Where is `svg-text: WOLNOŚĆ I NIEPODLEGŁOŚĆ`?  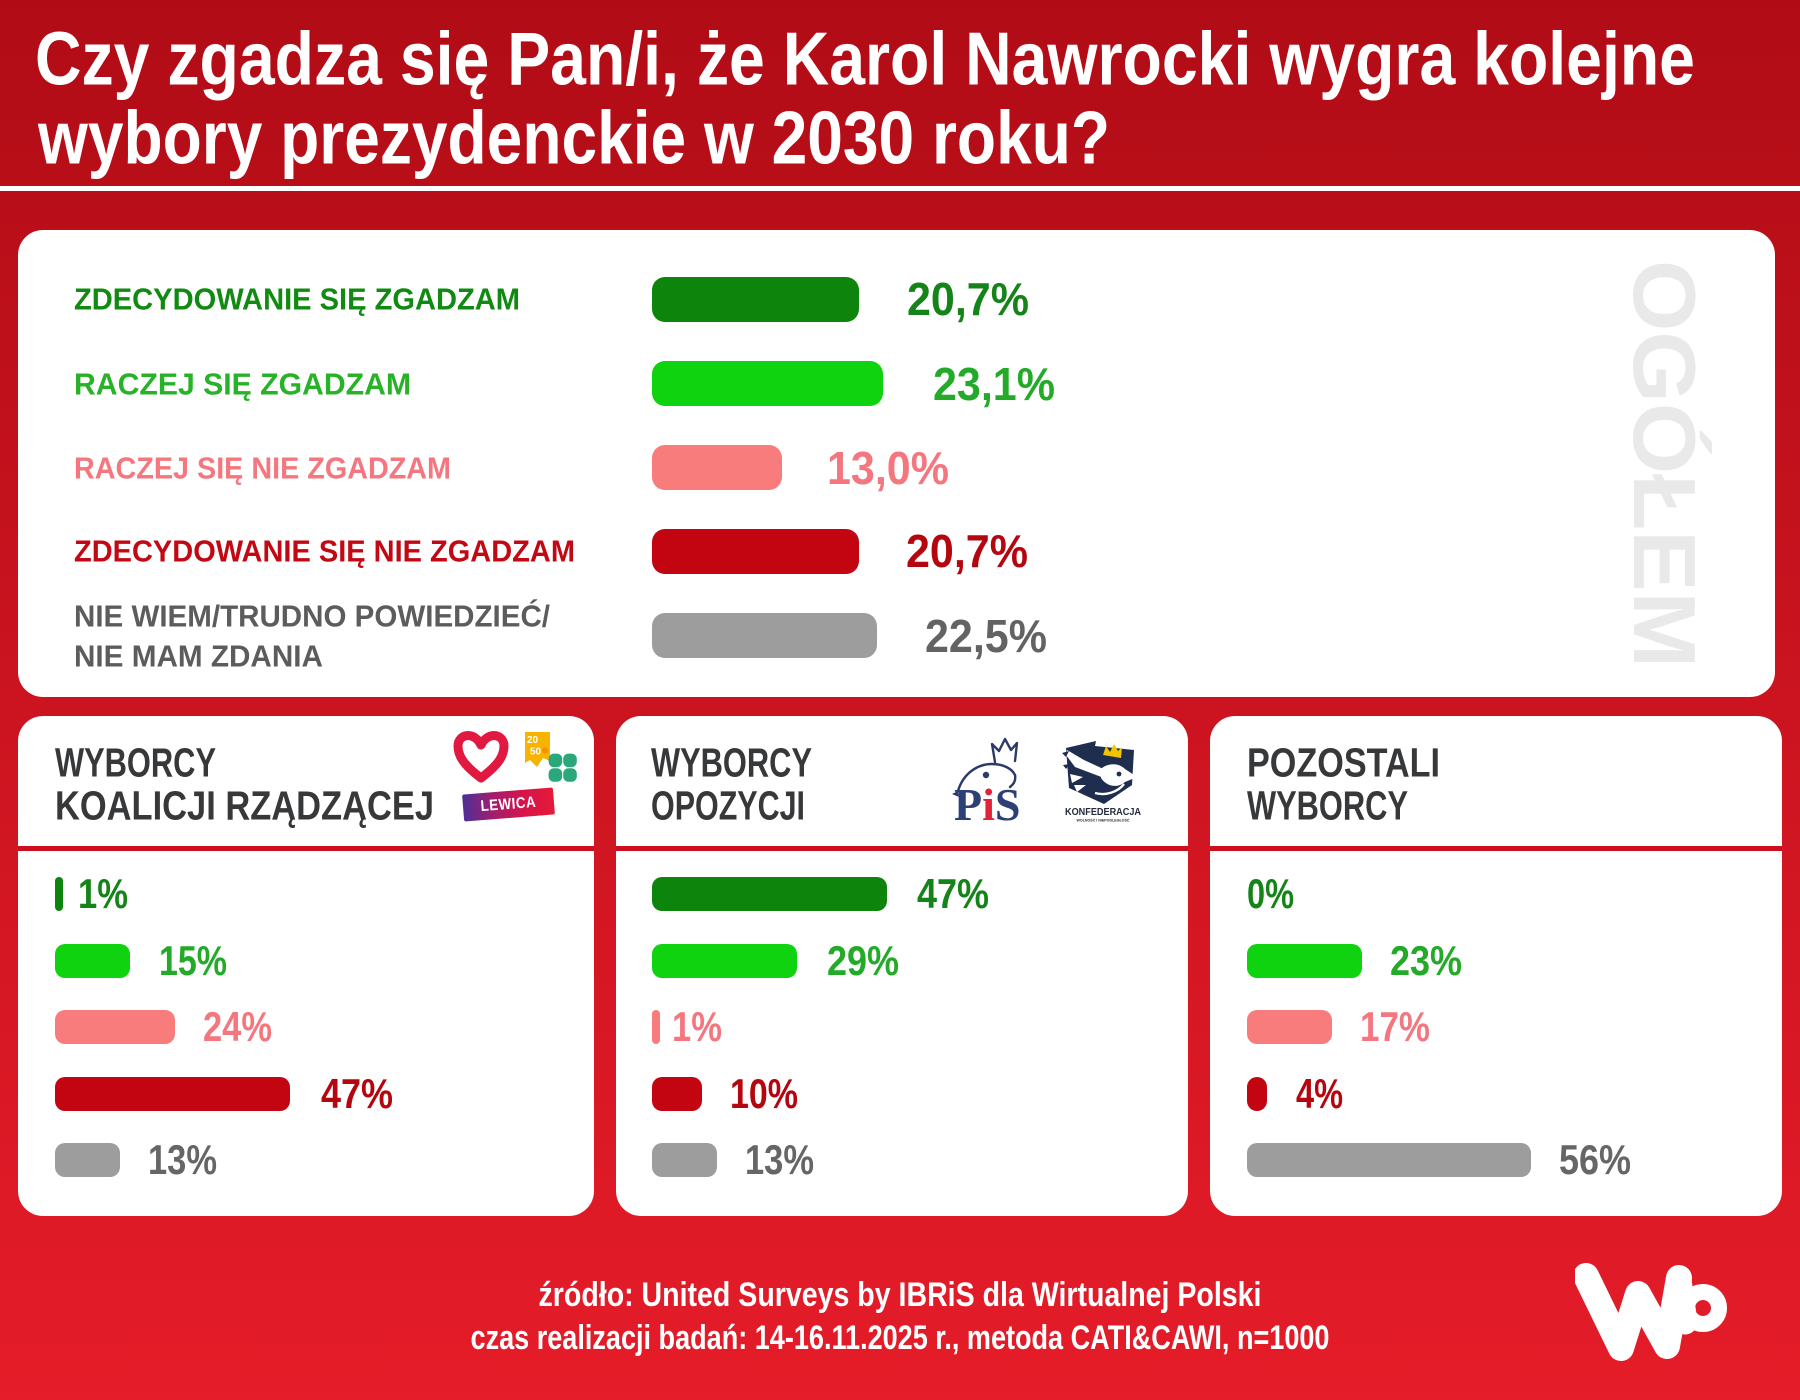
svg-text: WOLNOŚĆ I NIEPODLEGŁOŚĆ is located at coordinates (1103, 820).